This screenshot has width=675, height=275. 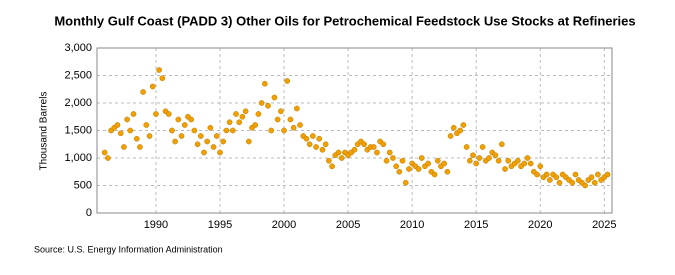 What do you see at coordinates (540, 225) in the screenshot?
I see `x-tick-label: 2020` at bounding box center [540, 225].